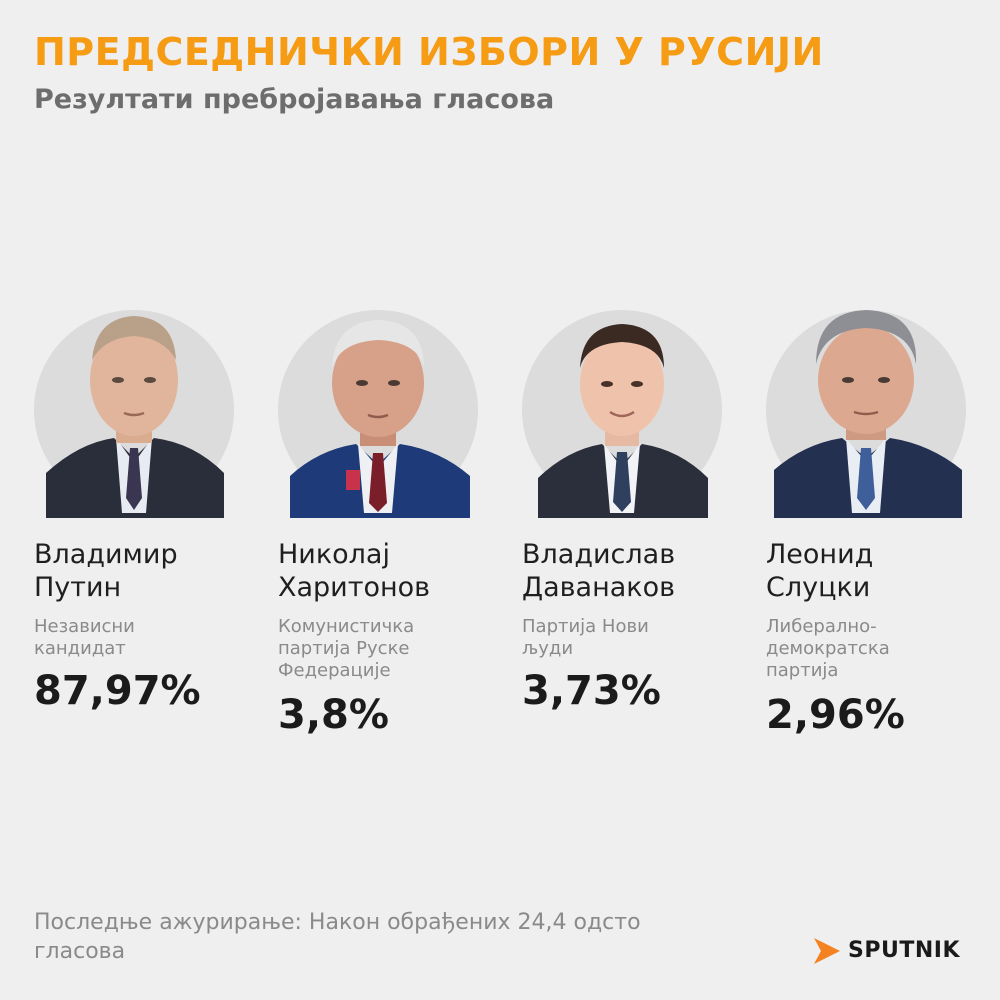  Describe the element at coordinates (346, 626) in the screenshot. I see `party-line: Комунистичка` at that location.